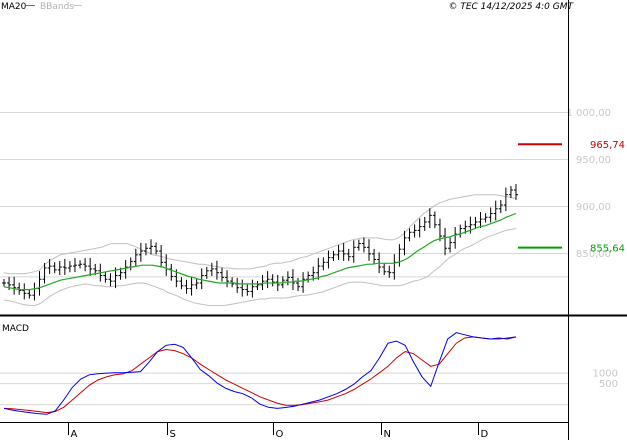  Describe the element at coordinates (607, 249) in the screenshot. I see `support-level-label: 855,64` at that location.